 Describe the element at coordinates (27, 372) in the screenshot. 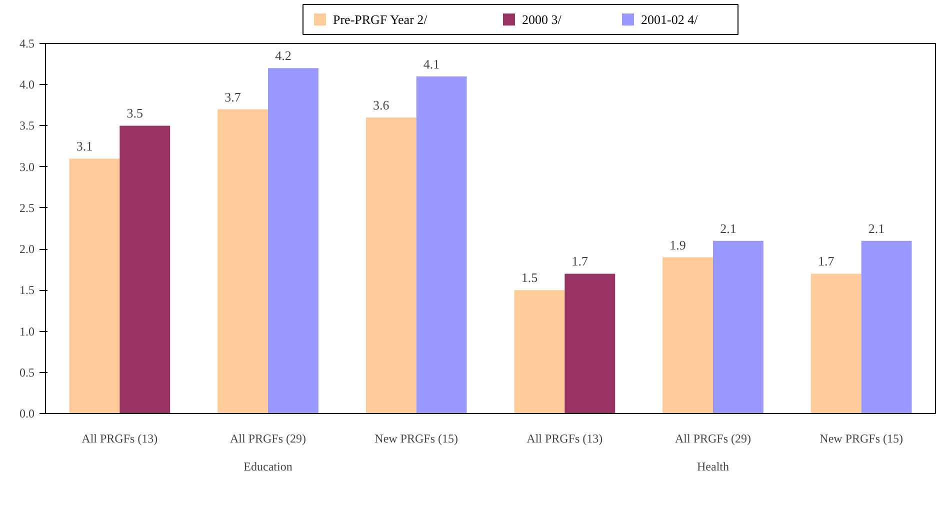

I see `y-tick-label: 0.5` at that location.